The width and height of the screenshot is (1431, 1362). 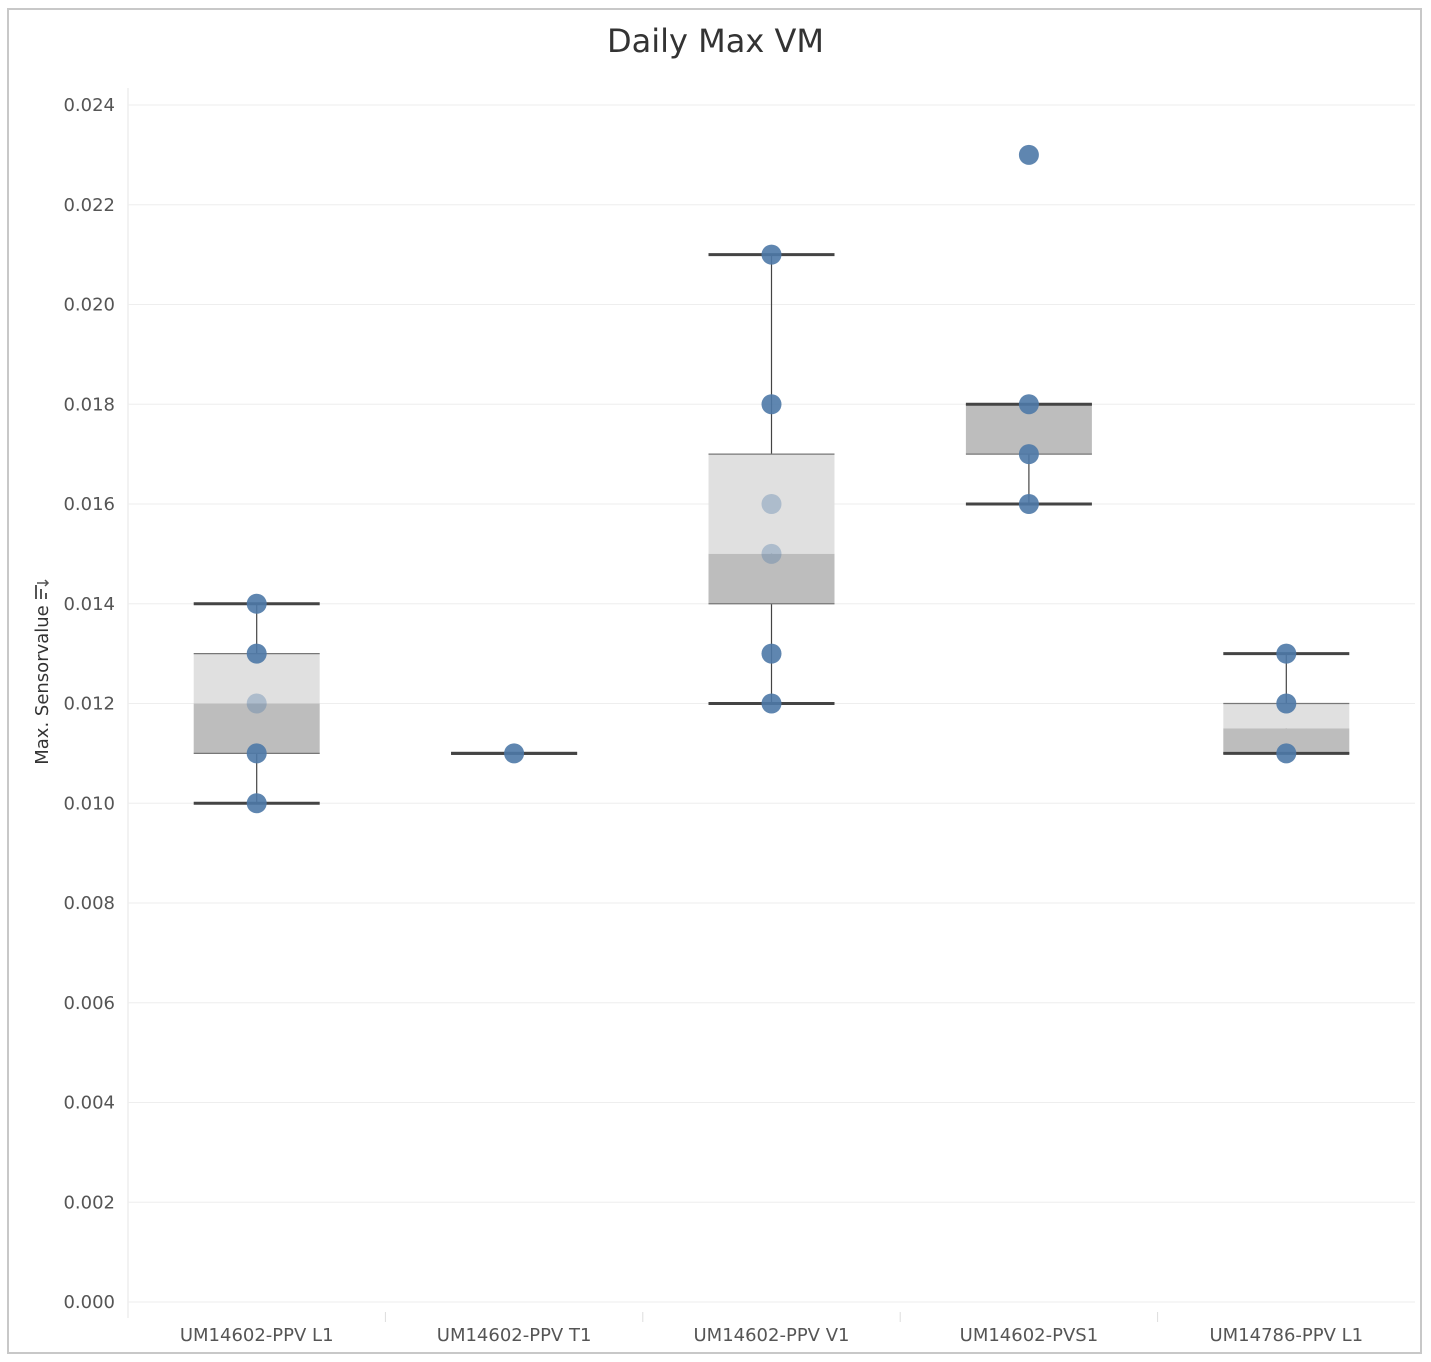 What do you see at coordinates (514, 1335) in the screenshot?
I see `x-tick-label: UM14602-PPV T1` at bounding box center [514, 1335].